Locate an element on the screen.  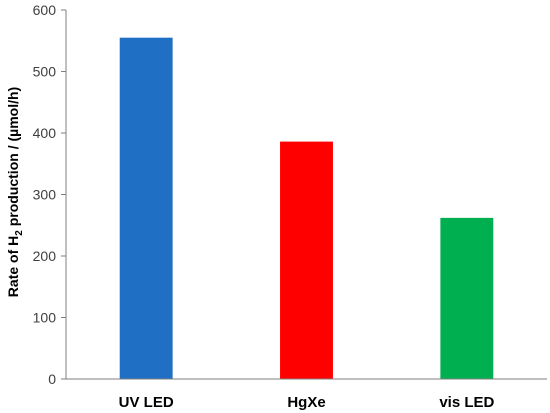
y-axis-ticks: 0 100 200 300 400 500 600 is located at coordinates (49, 194).